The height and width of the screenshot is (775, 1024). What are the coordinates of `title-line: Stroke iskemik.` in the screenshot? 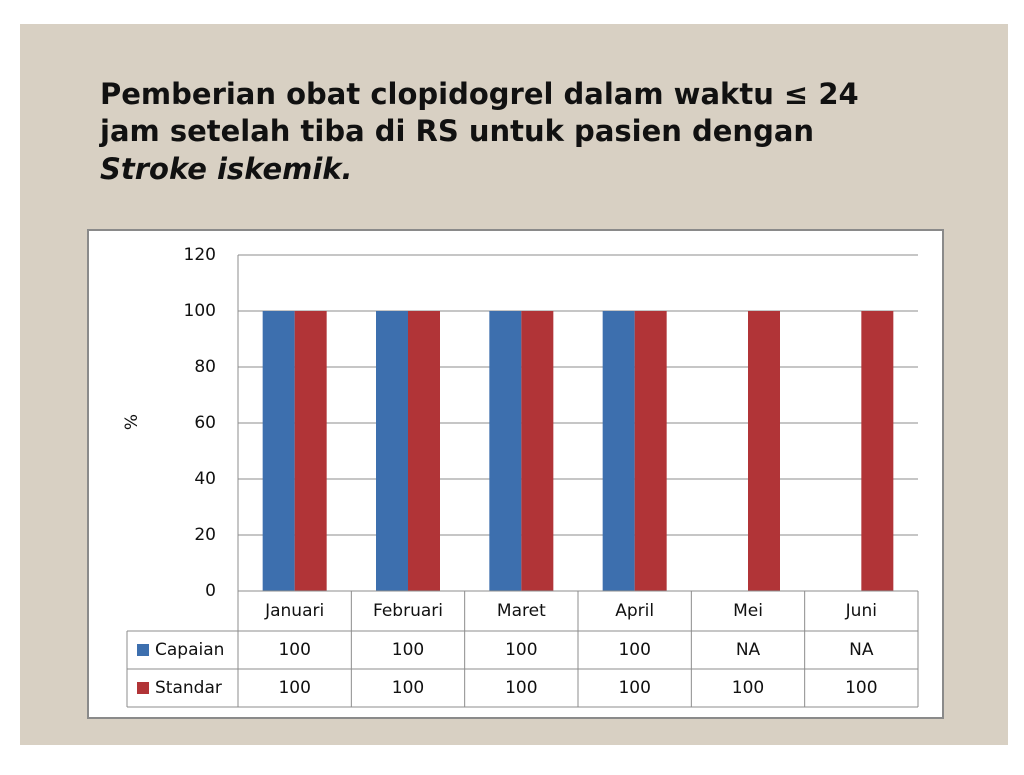 It's located at (226, 169).